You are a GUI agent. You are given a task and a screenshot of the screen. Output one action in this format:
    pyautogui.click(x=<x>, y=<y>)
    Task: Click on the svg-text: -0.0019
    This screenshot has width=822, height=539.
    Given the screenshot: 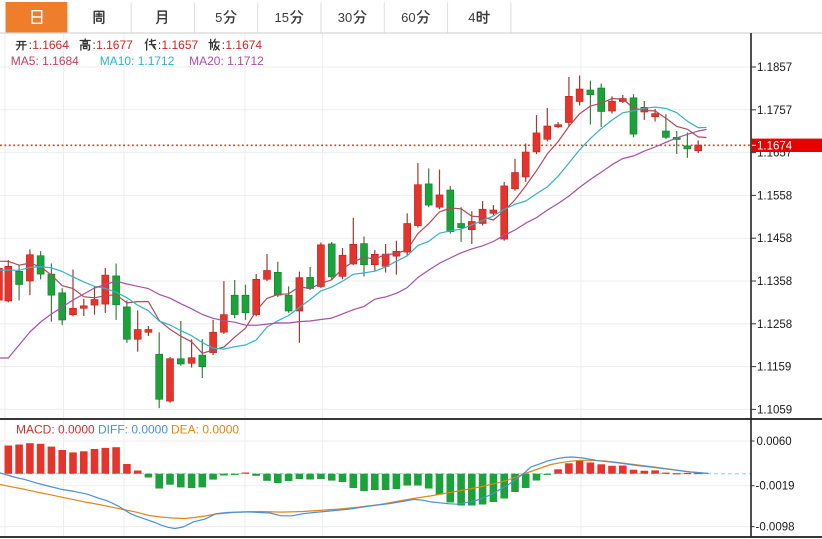 What is the action you would take?
    pyautogui.click(x=775, y=487)
    